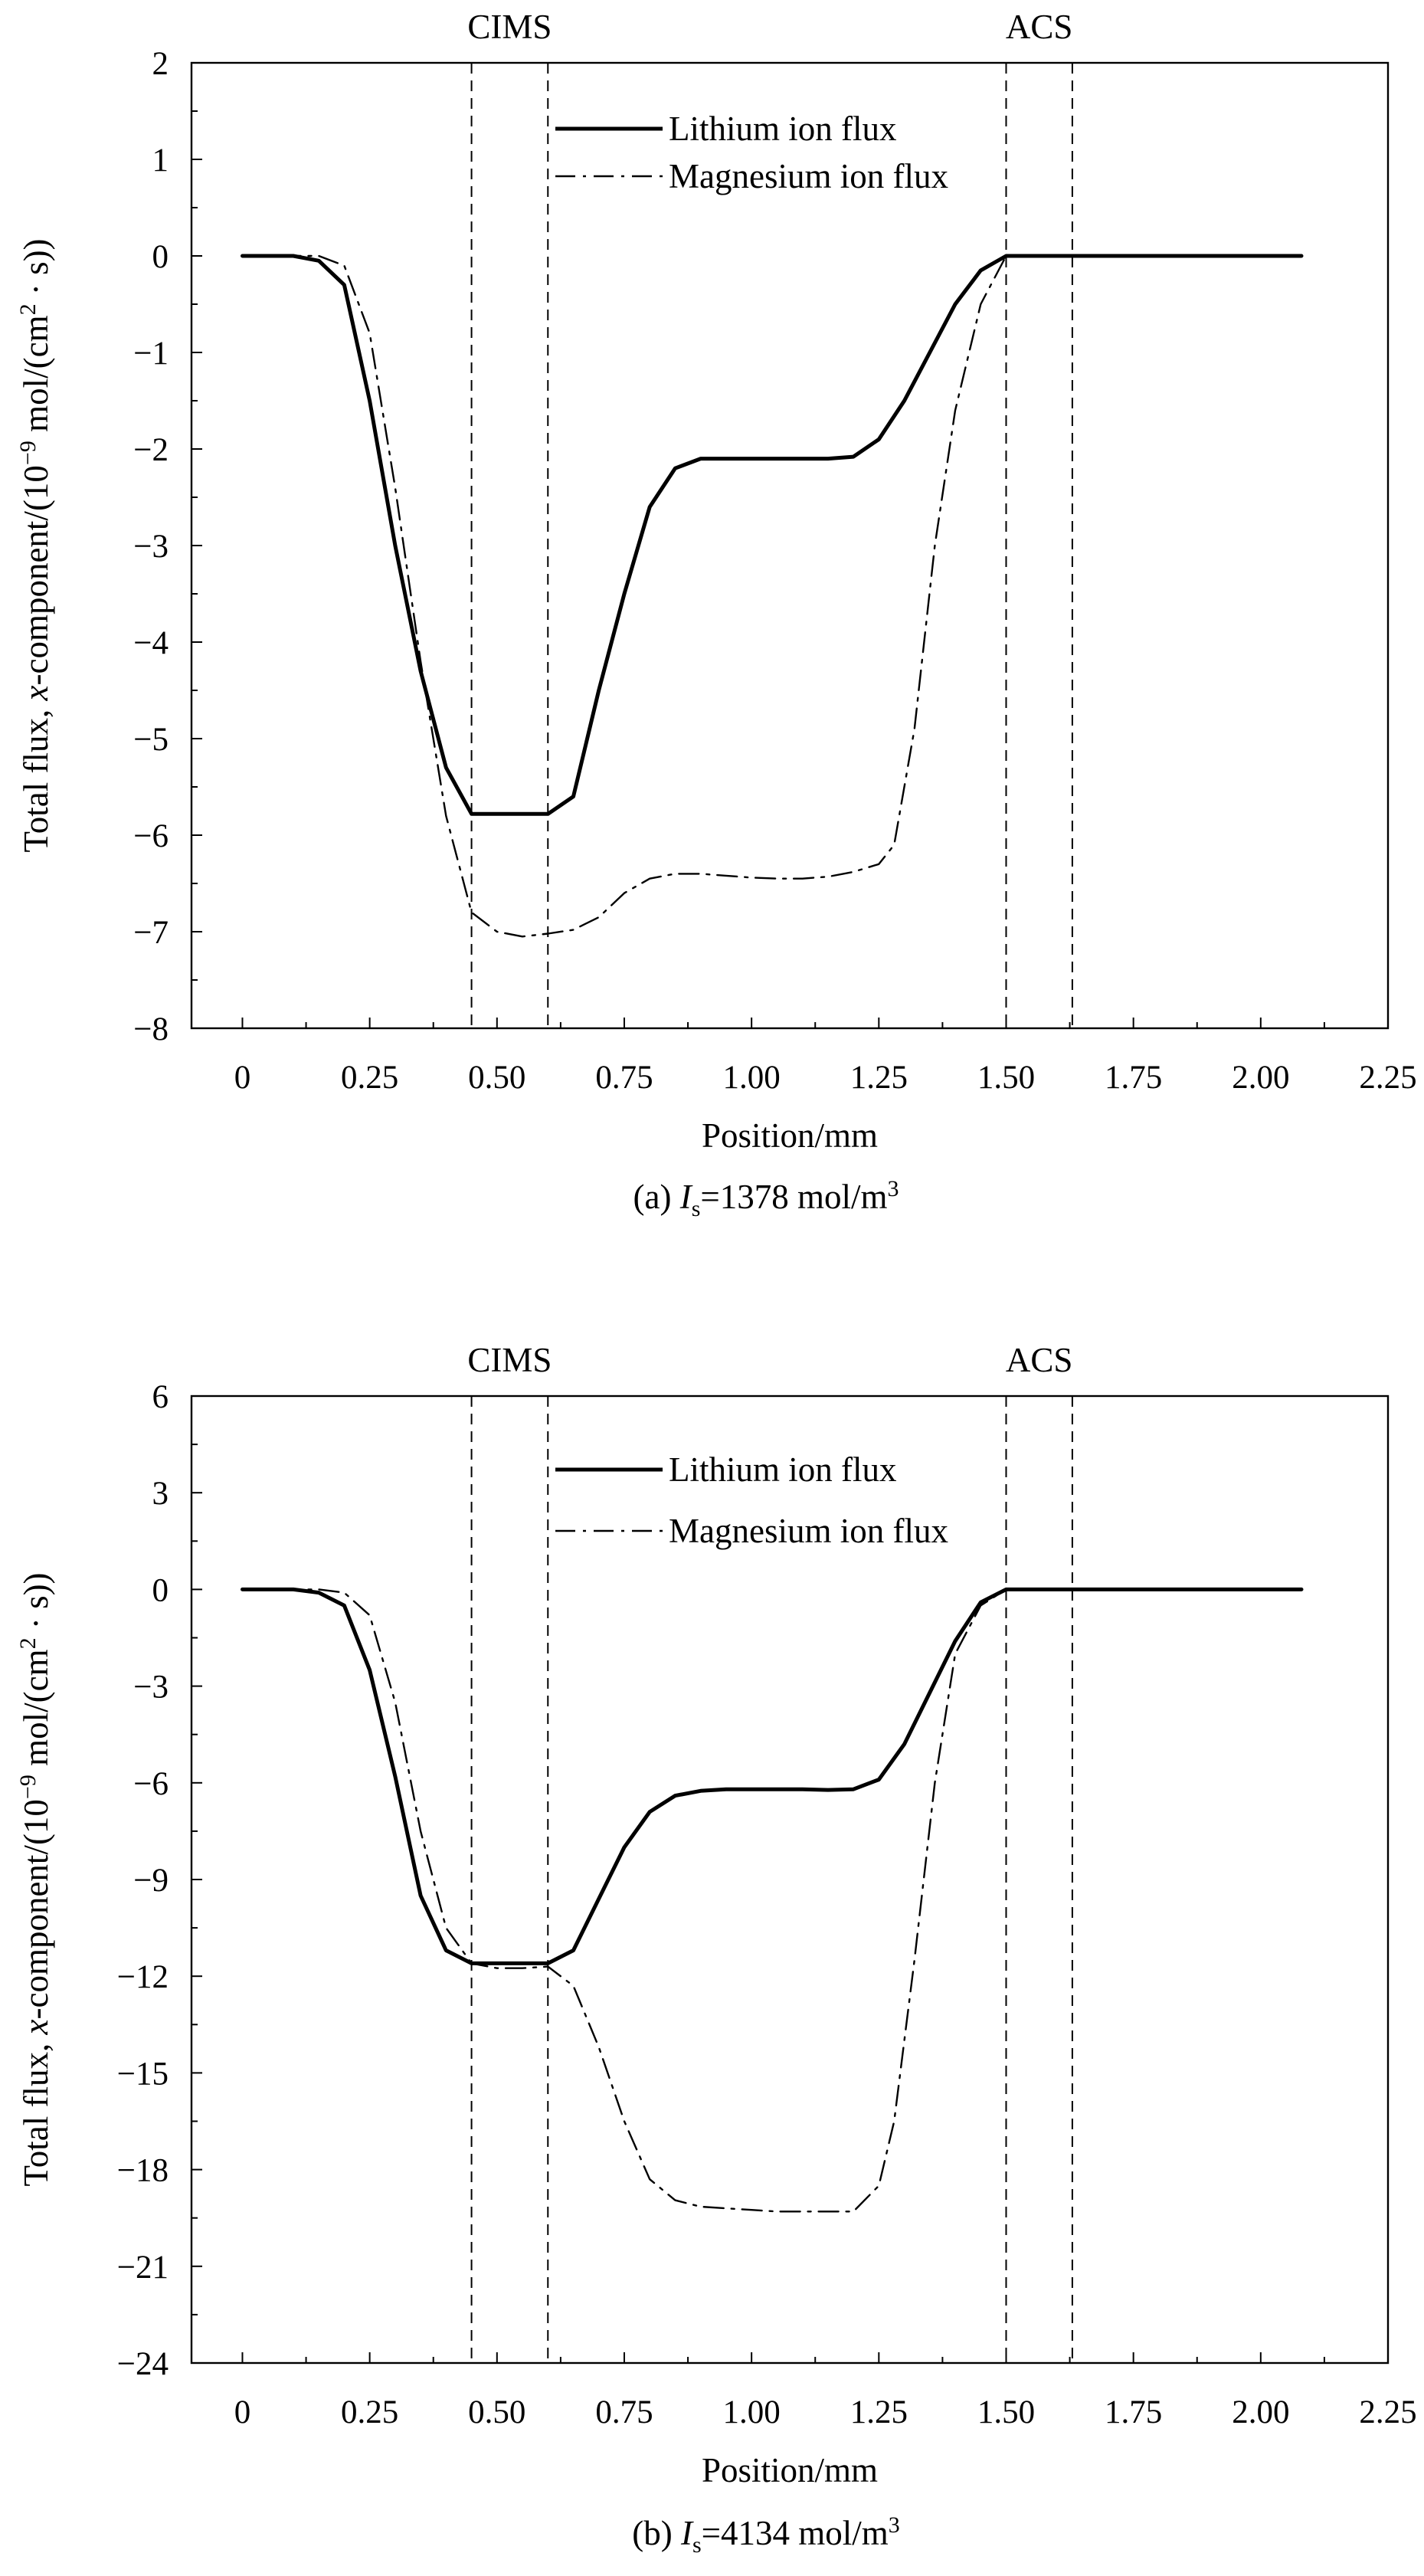 The width and height of the screenshot is (1424, 2576). I want to click on y-tick-label: 2, so click(160, 64).